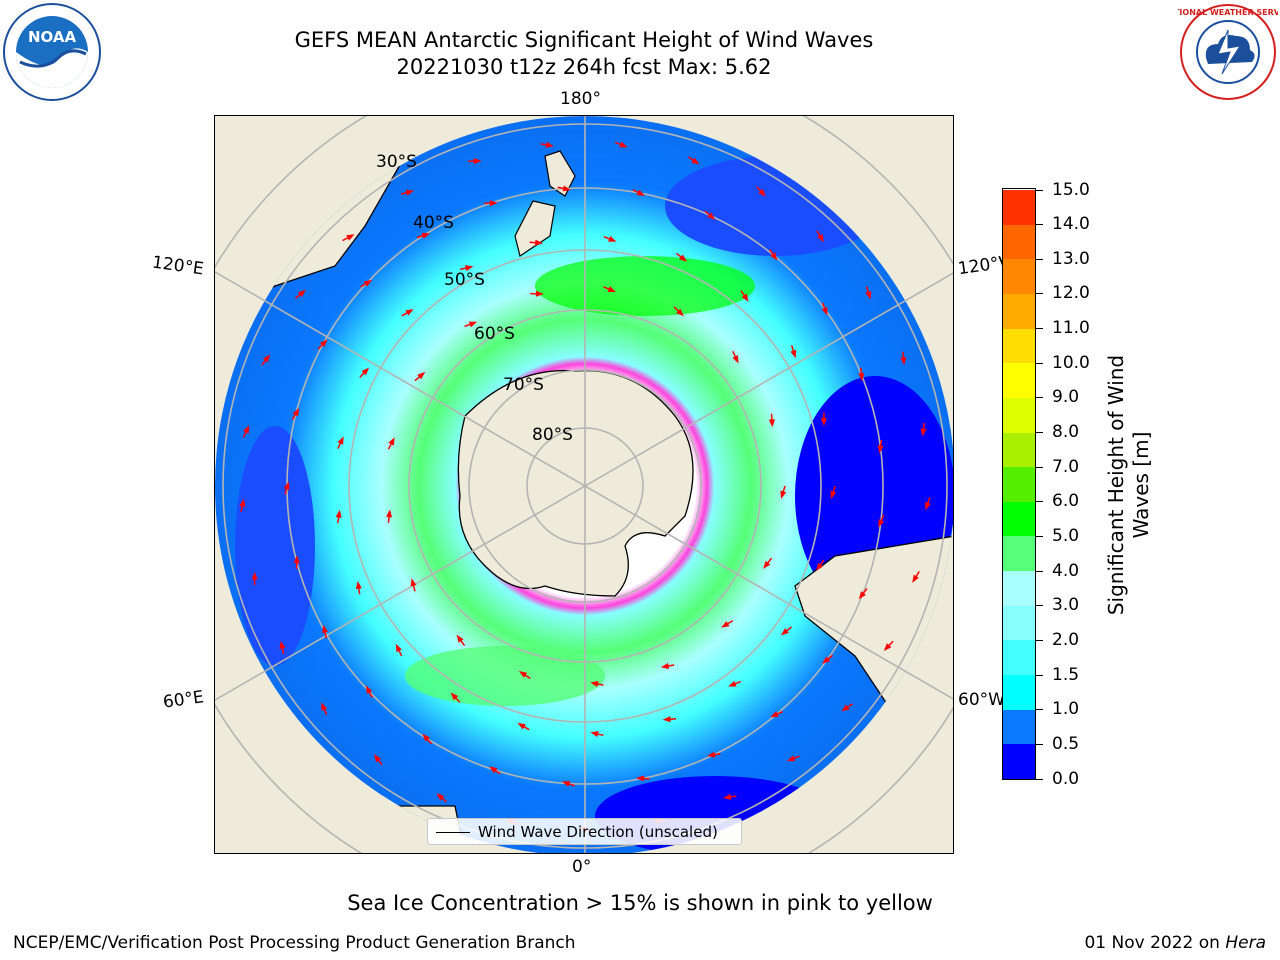 Image resolution: width=1280 pixels, height=960 pixels. I want to click on lat-label-30s: 30°S, so click(396, 162).